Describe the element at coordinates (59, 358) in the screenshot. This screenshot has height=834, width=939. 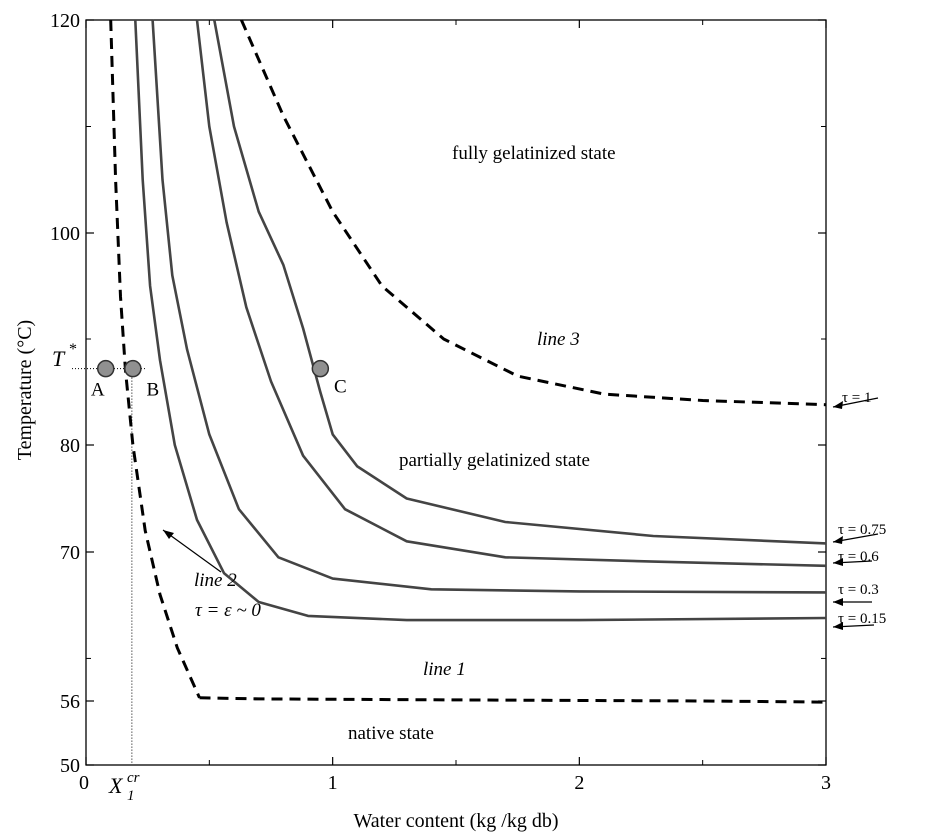
I see `t-star-label: T` at that location.